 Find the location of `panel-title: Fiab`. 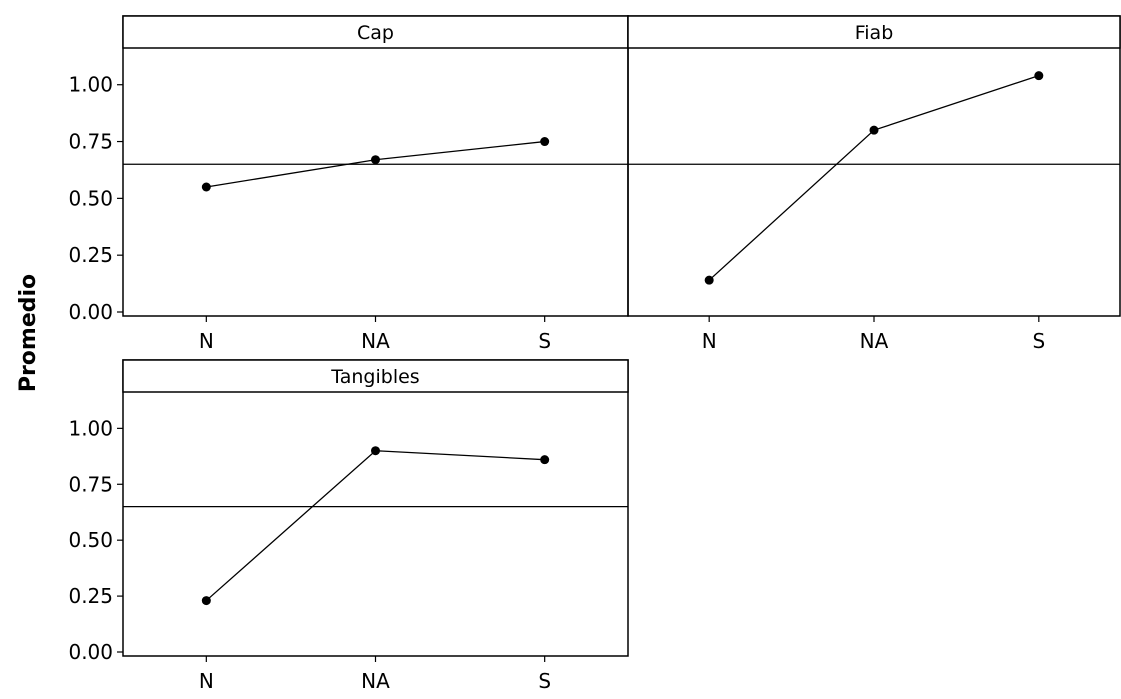

panel-title: Fiab is located at coordinates (874, 33).